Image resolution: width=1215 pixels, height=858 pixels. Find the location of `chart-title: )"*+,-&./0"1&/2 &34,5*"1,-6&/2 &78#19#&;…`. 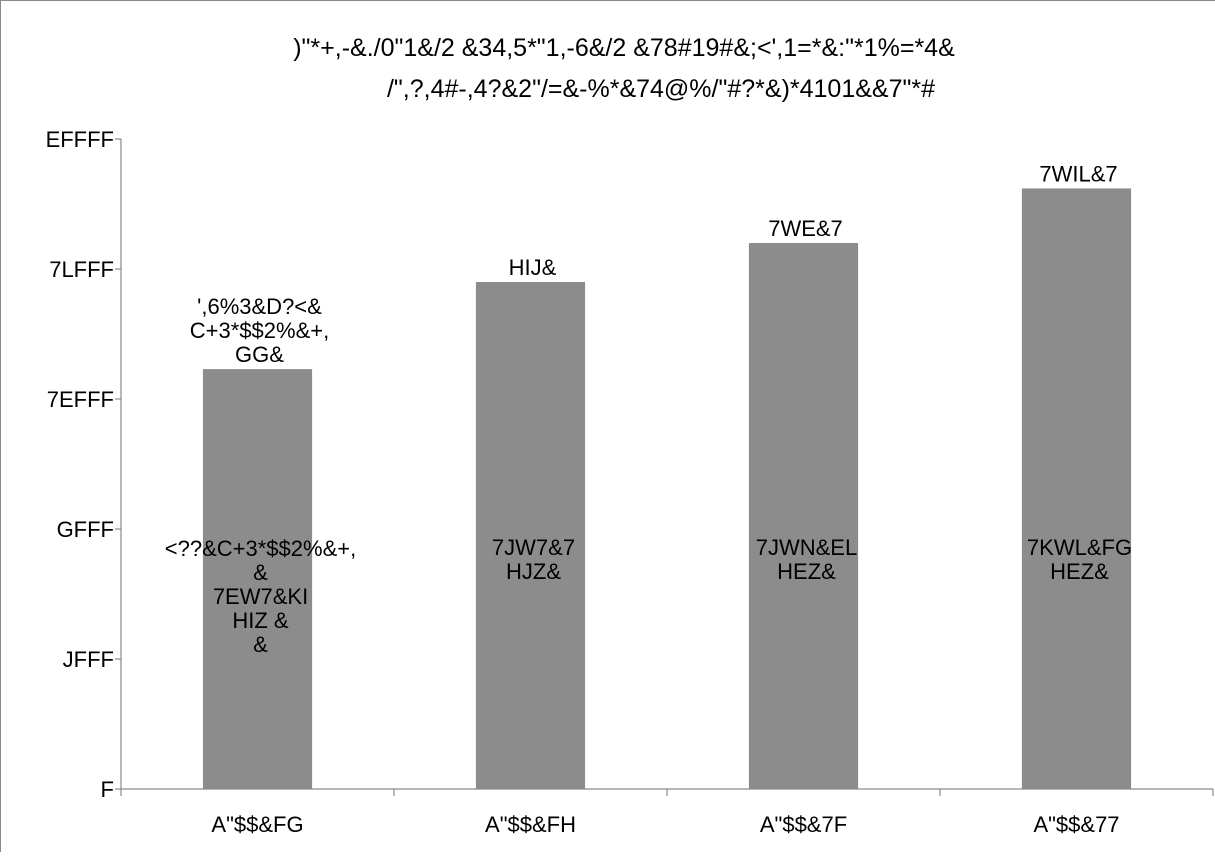

chart-title: )"*+,-&./0"1&/2 &34,5*"1,-6&/2 &78#19#&;… is located at coordinates (624, 68).